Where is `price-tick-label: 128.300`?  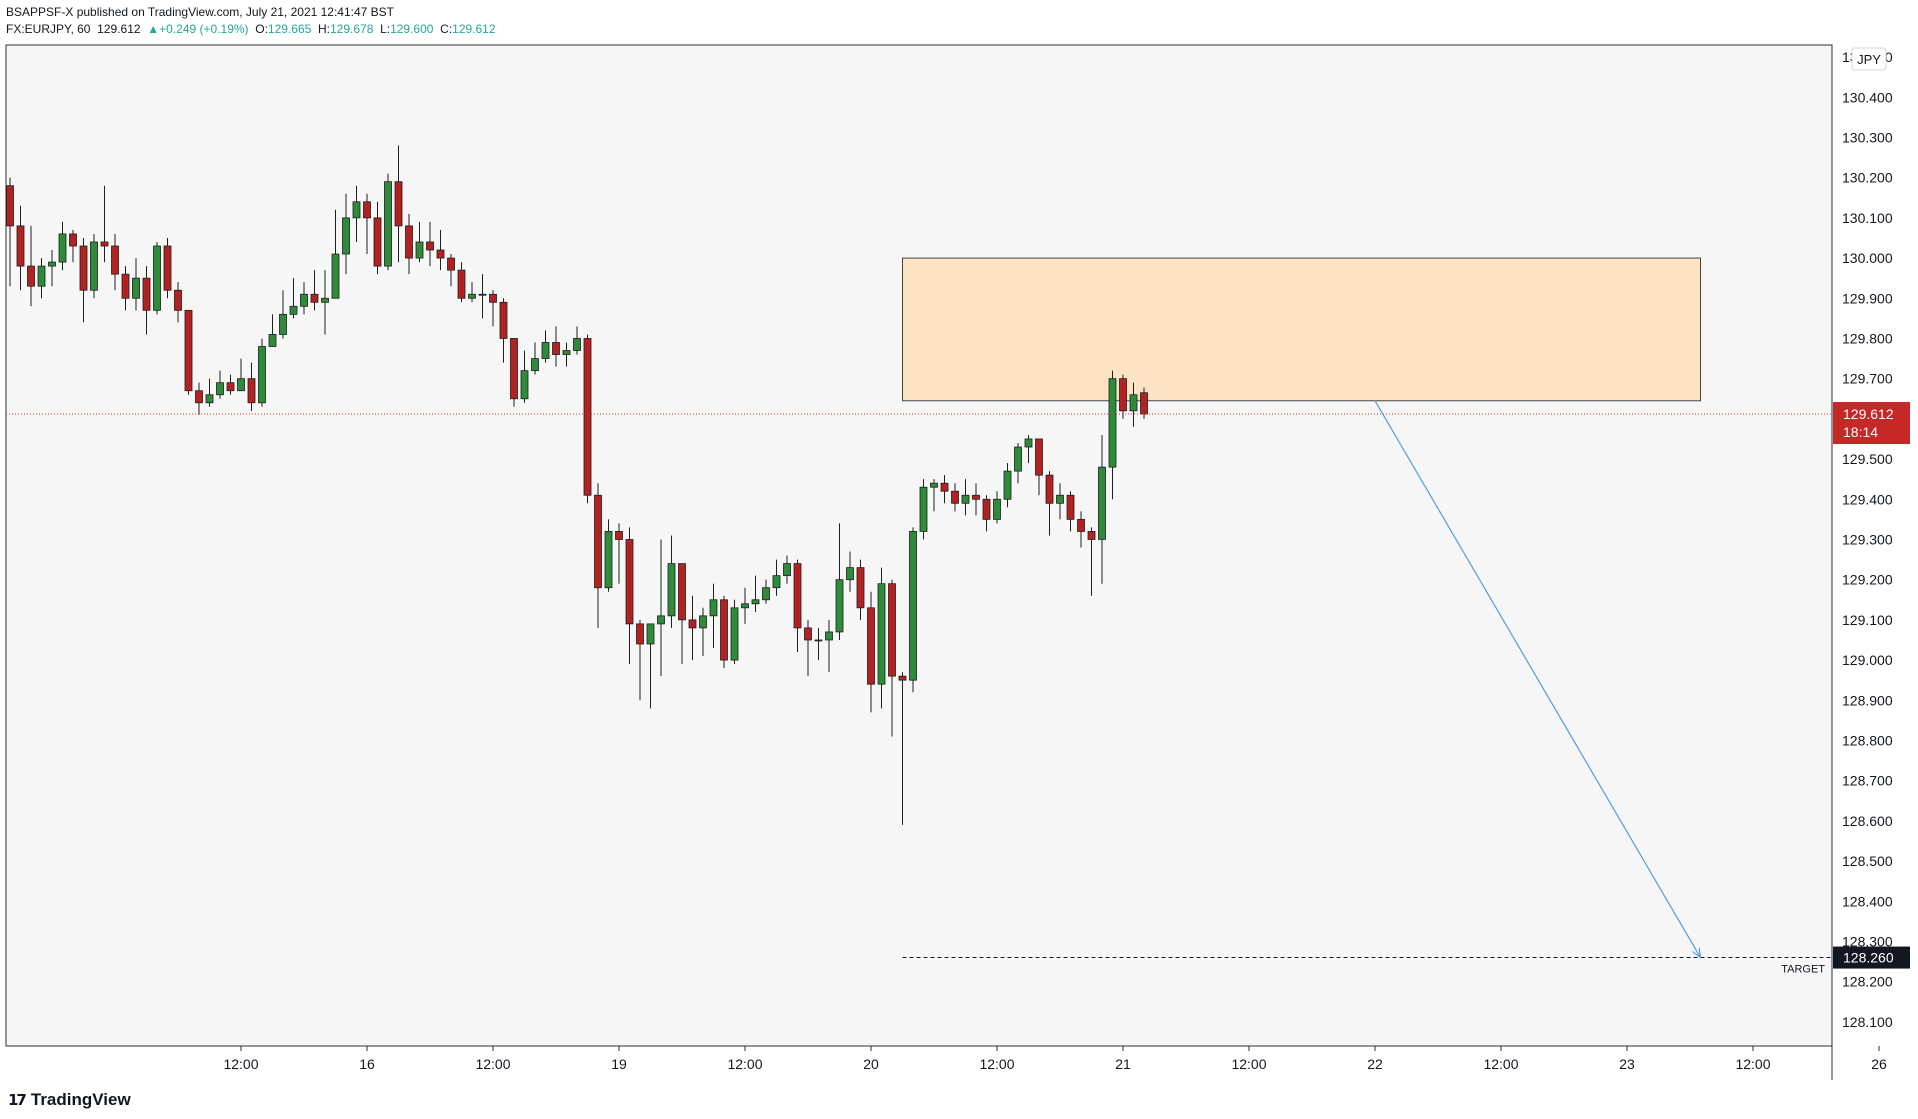
price-tick-label: 128.300 is located at coordinates (1867, 941).